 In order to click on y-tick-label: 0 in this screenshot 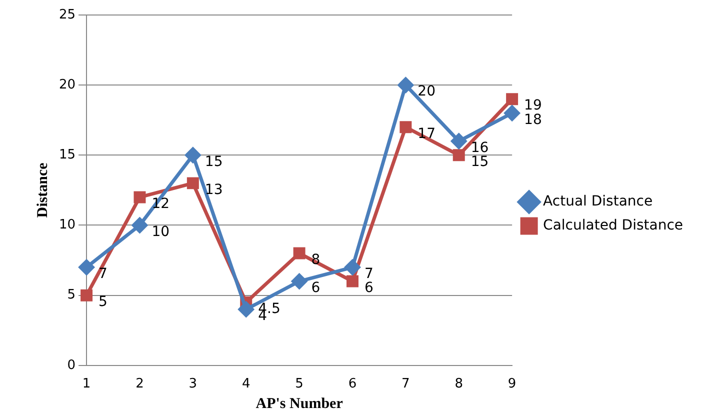, I will do `click(71, 365)`.